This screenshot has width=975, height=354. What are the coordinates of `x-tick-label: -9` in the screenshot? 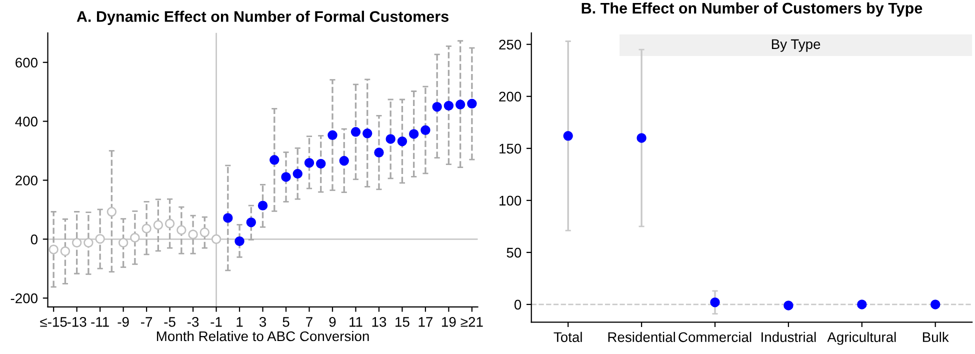 It's located at (123, 322).